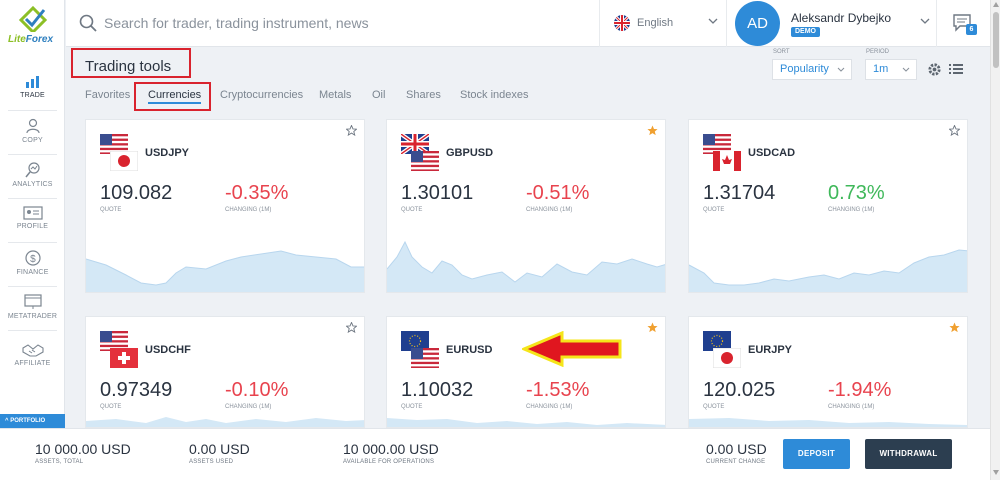 This screenshot has width=1000, height=480. I want to click on sidebar-item-copy: COPY, so click(32, 131).